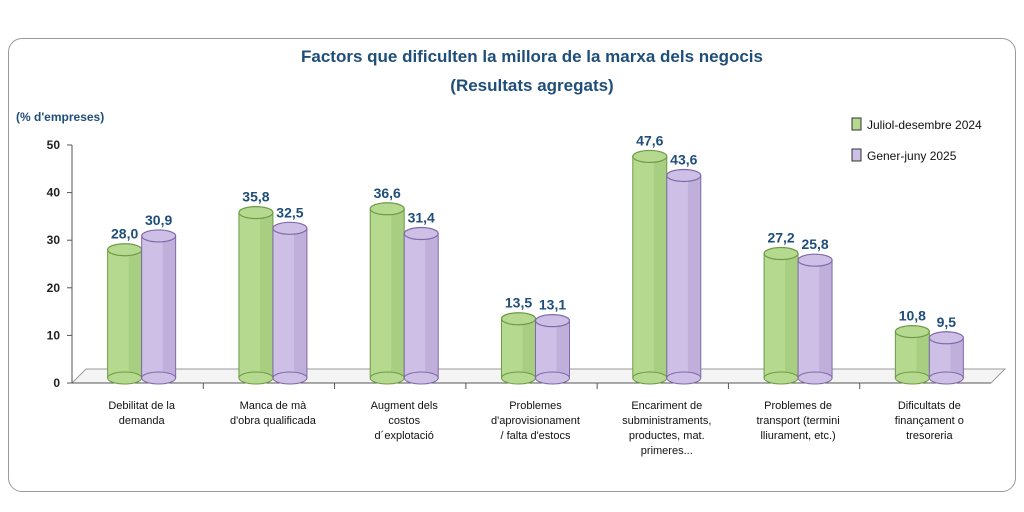 This screenshot has width=1024, height=512. Describe the element at coordinates (142, 413) in the screenshot. I see `category-label: Debilitat de la demanda` at that location.